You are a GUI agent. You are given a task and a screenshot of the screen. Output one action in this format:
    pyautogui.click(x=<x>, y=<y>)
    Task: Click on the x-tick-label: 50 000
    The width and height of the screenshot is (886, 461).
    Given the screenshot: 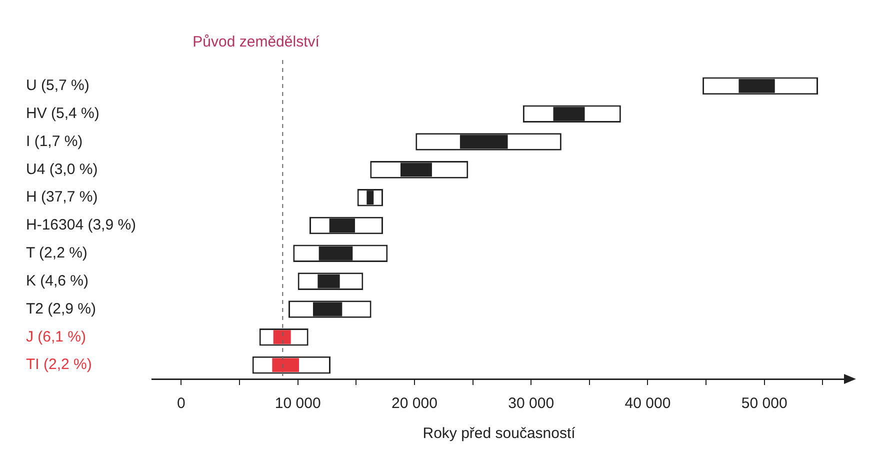 What is the action you would take?
    pyautogui.click(x=764, y=403)
    